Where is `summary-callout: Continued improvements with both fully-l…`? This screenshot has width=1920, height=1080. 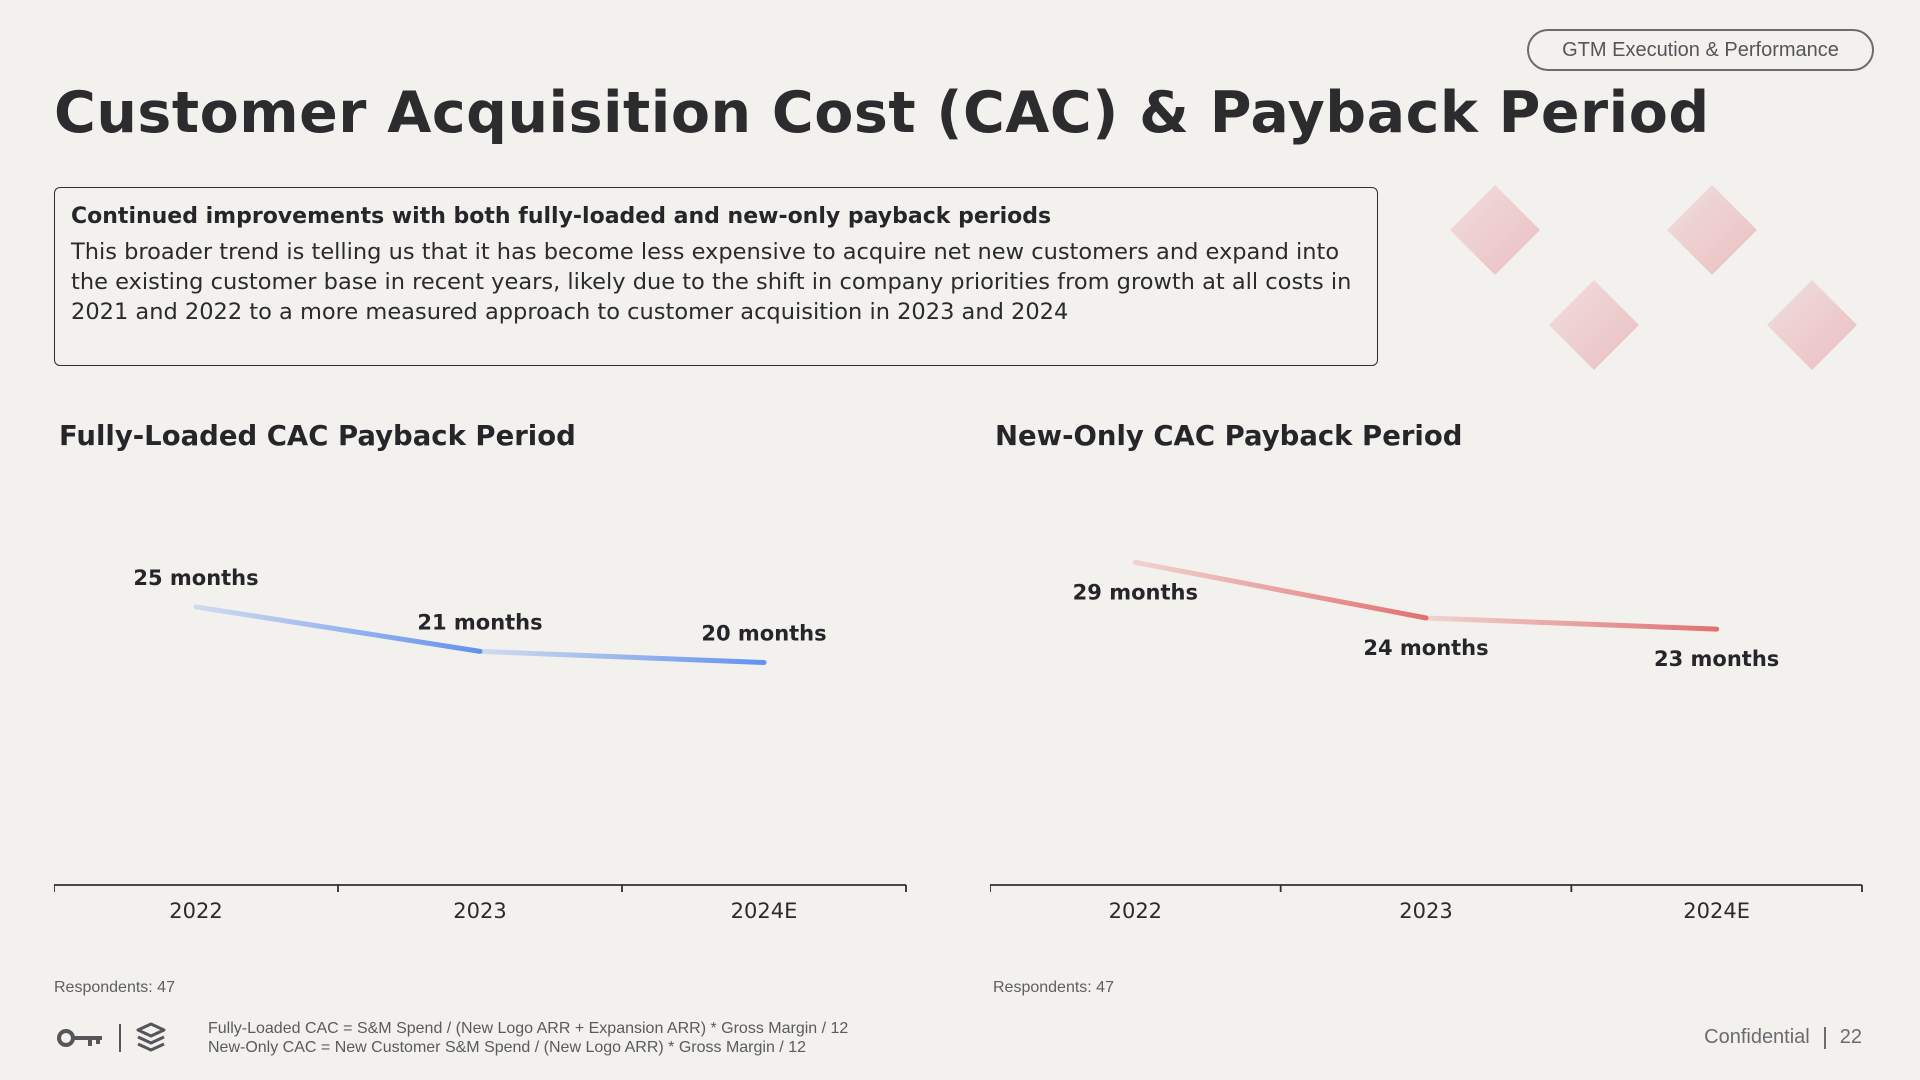
summary-callout: Continued improvements with both fully-l… is located at coordinates (716, 276).